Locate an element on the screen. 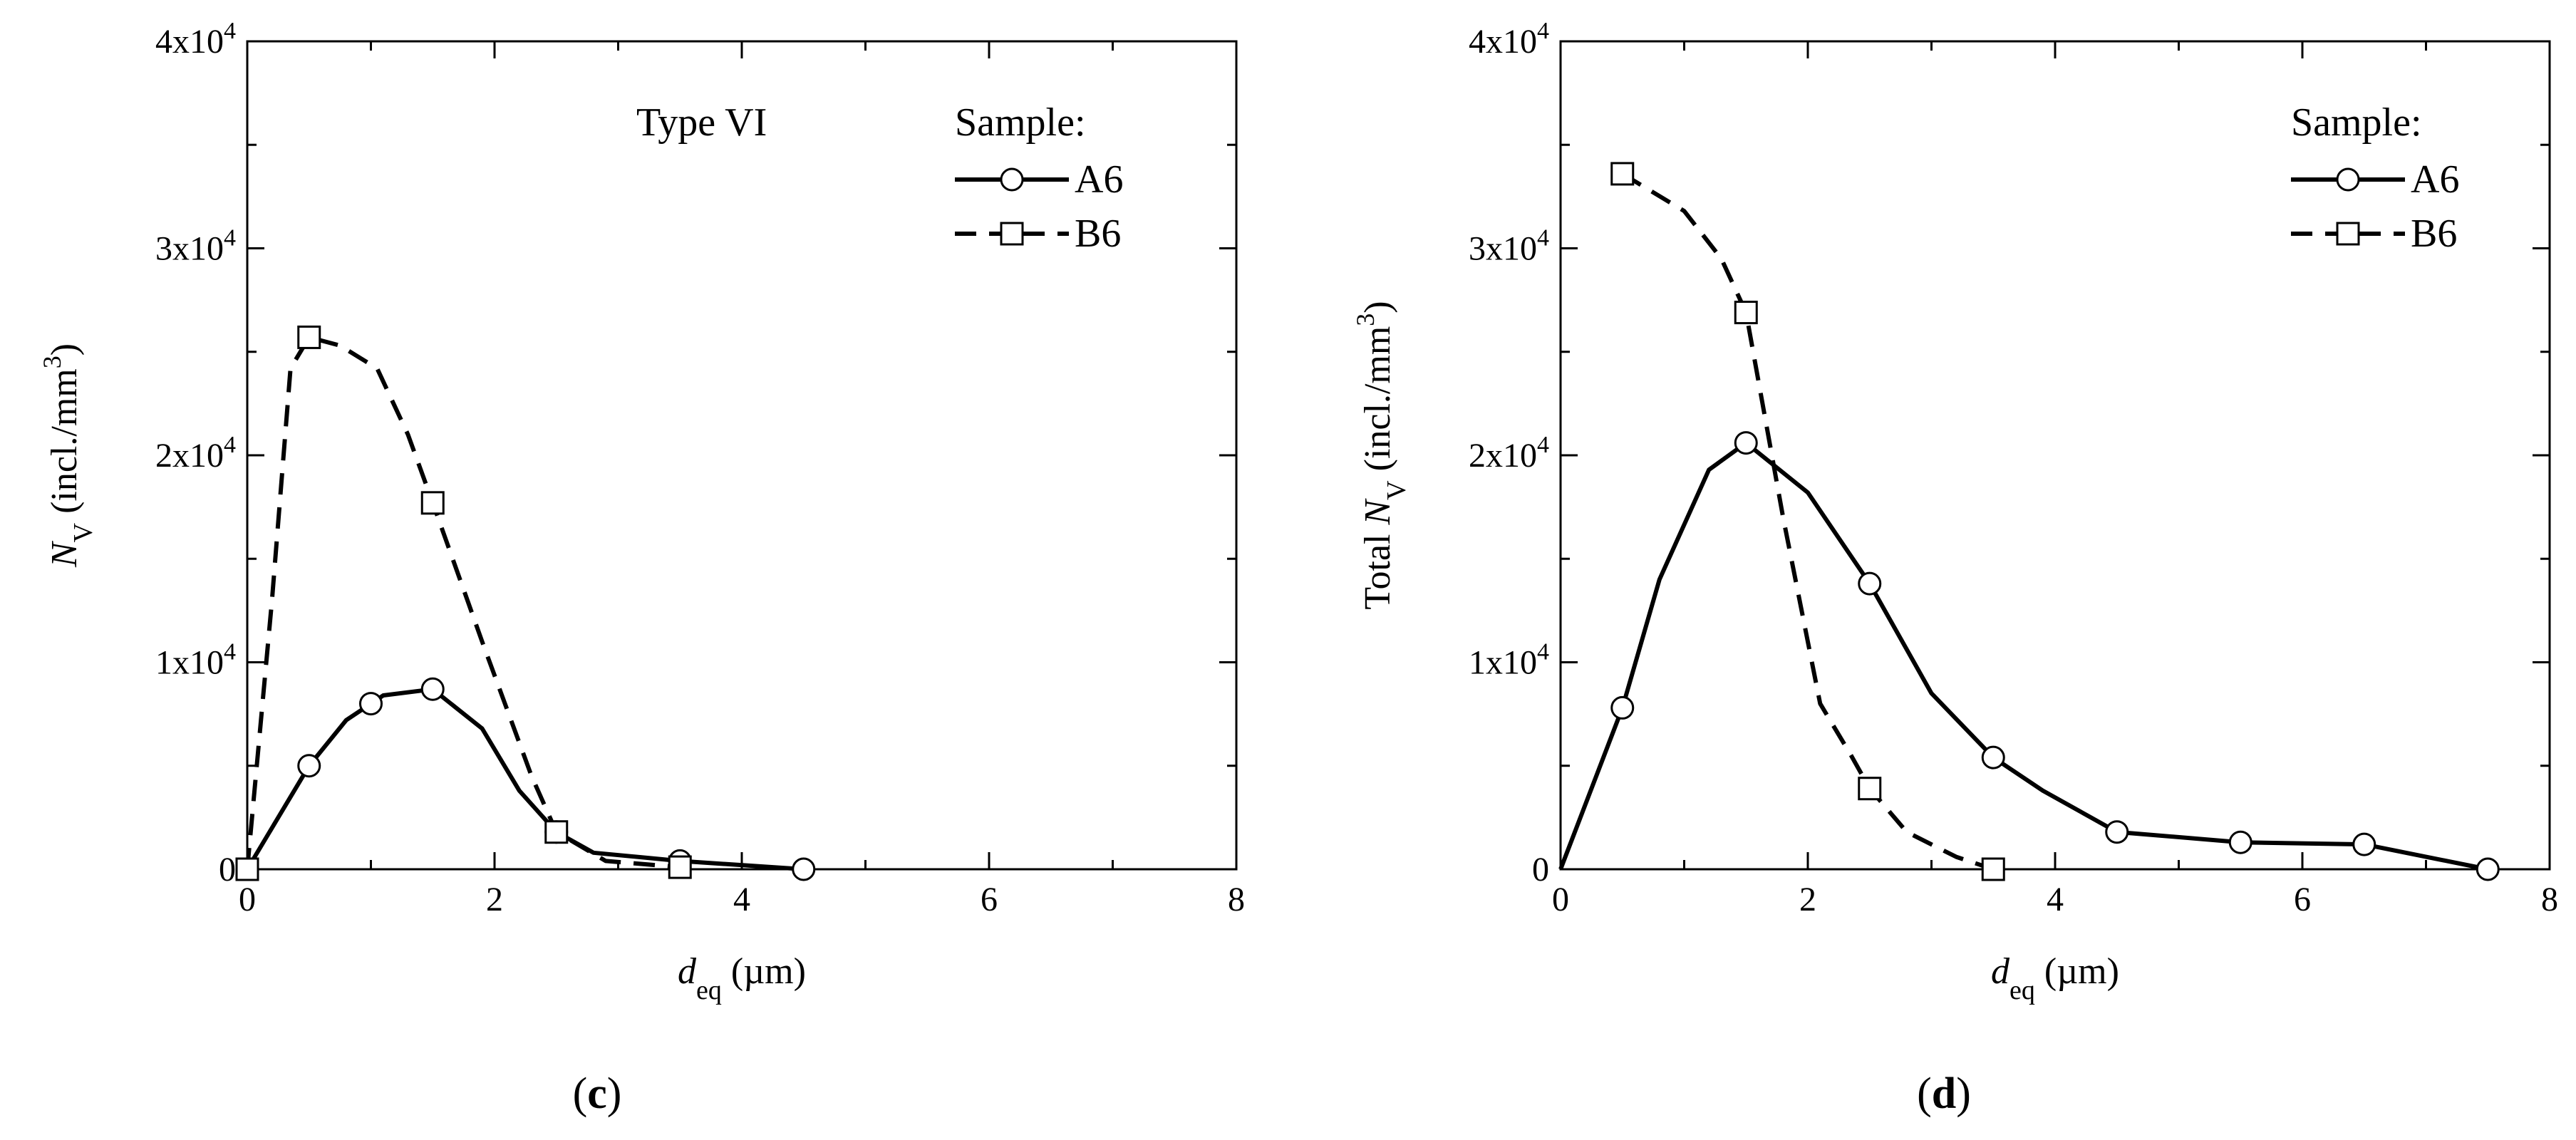  panel-label: (c) is located at coordinates (597, 1093).